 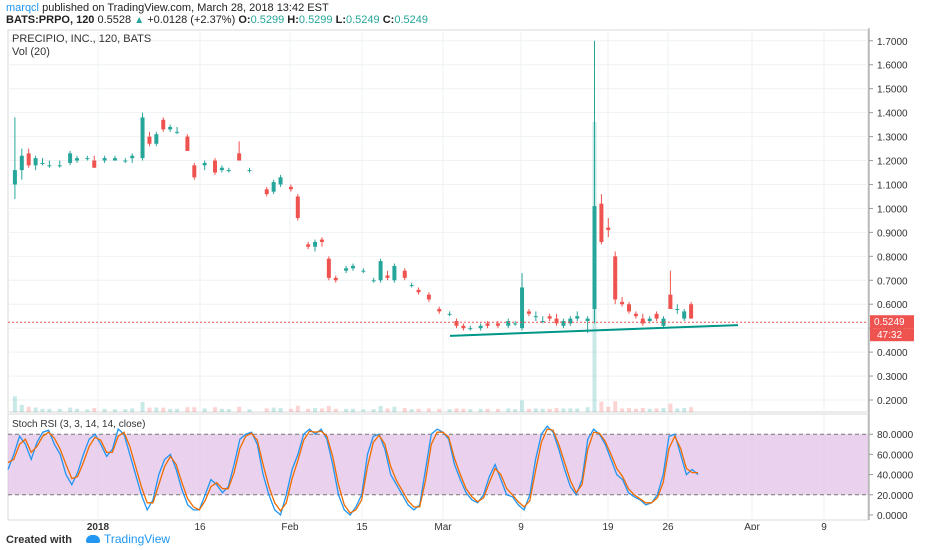 What do you see at coordinates (892, 401) in the screenshot?
I see `price-tick-label: 0.2000` at bounding box center [892, 401].